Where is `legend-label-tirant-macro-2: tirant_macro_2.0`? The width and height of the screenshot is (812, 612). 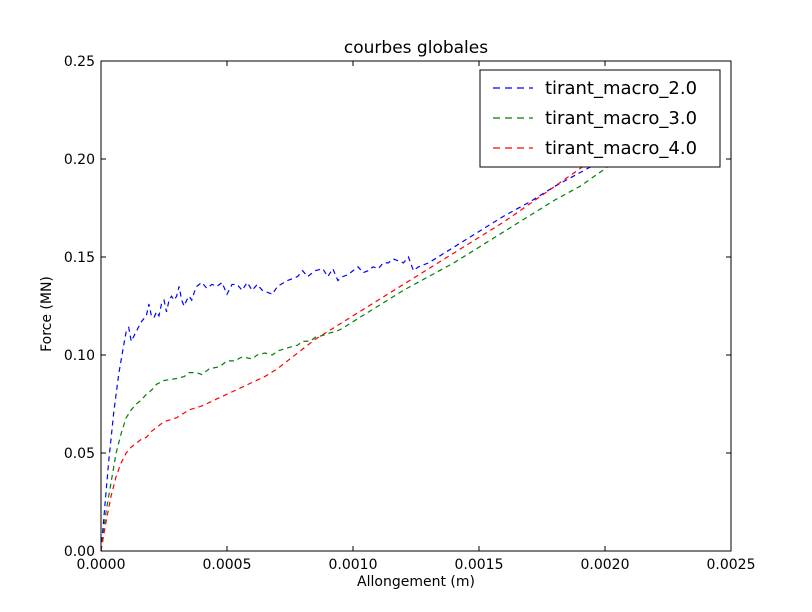 legend-label-tirant-macro-2: tirant_macro_2.0 is located at coordinates (621, 88).